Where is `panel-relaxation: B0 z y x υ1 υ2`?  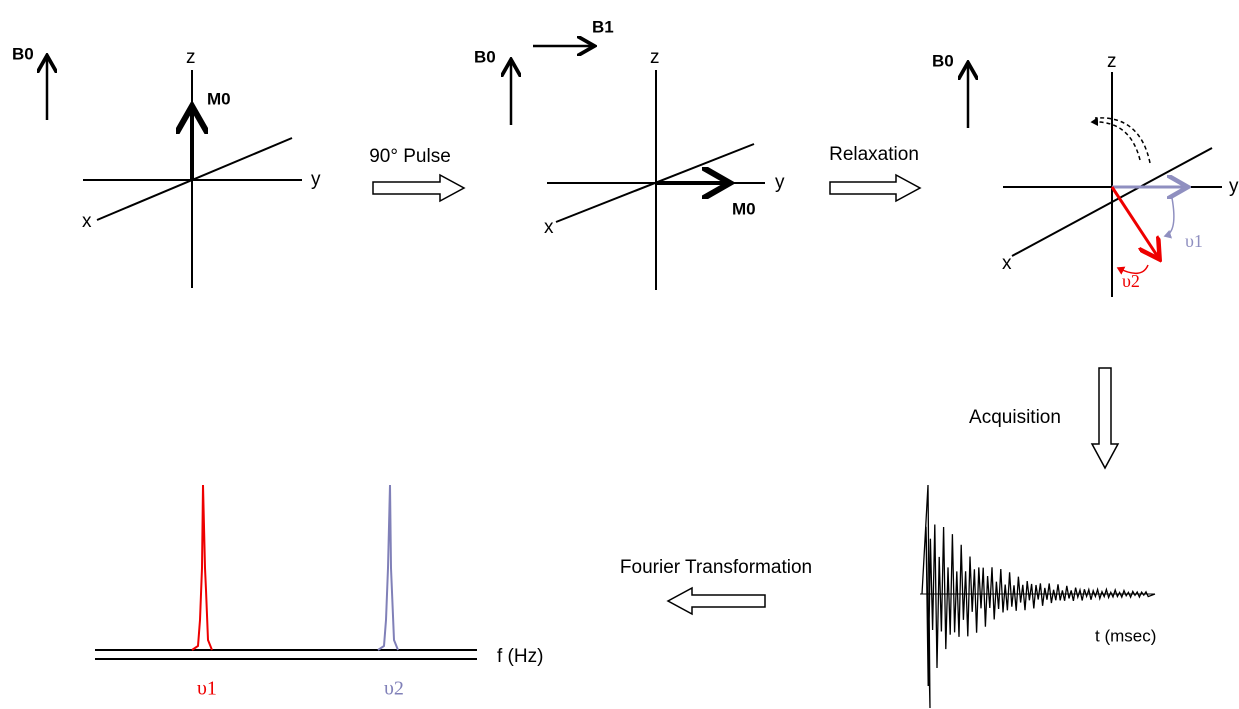
panel-relaxation: B0 z y x υ1 υ2 is located at coordinates (1085, 174).